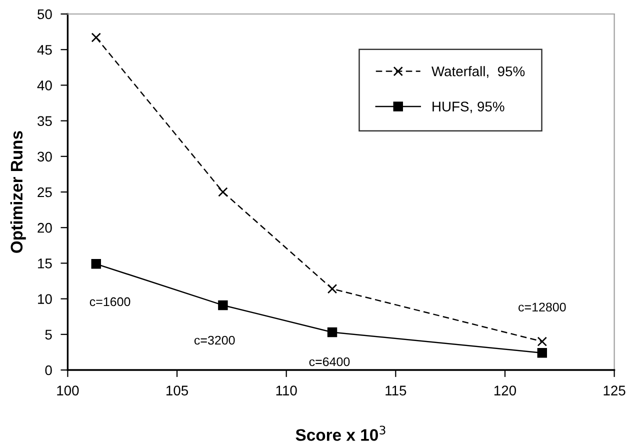  What do you see at coordinates (45, 192) in the screenshot?
I see `y-tick-label: 25` at bounding box center [45, 192].